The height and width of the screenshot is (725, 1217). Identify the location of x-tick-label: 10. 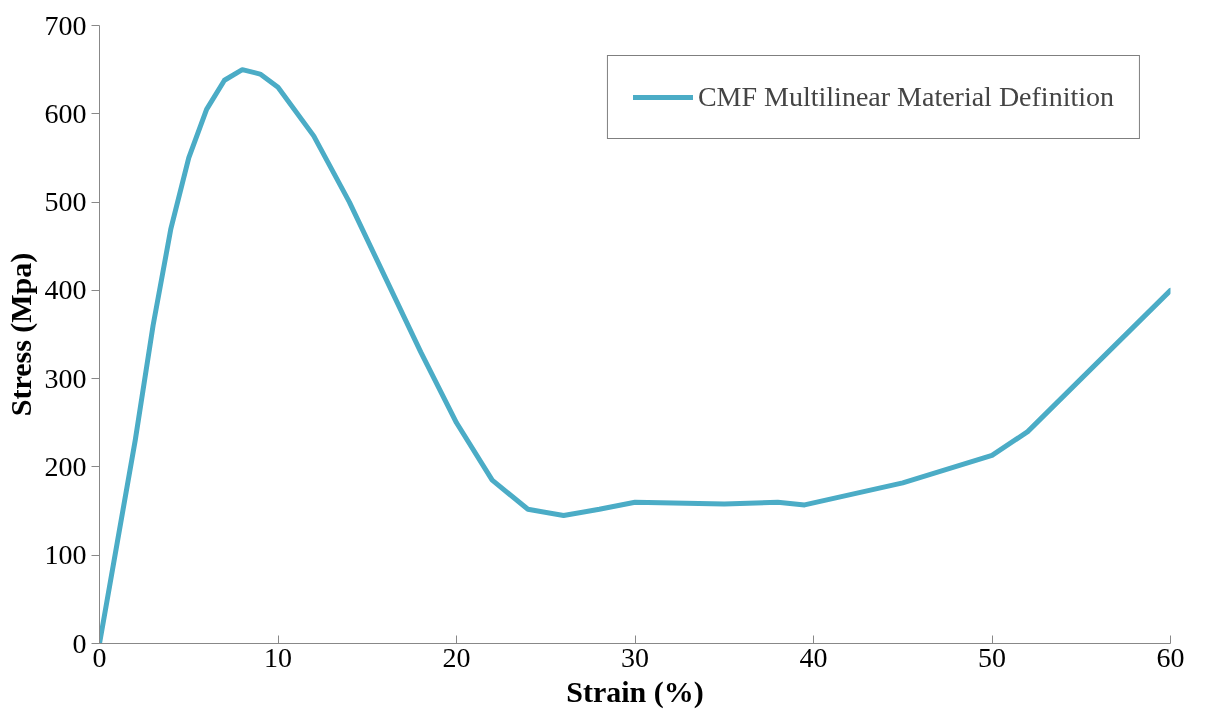
(278, 657).